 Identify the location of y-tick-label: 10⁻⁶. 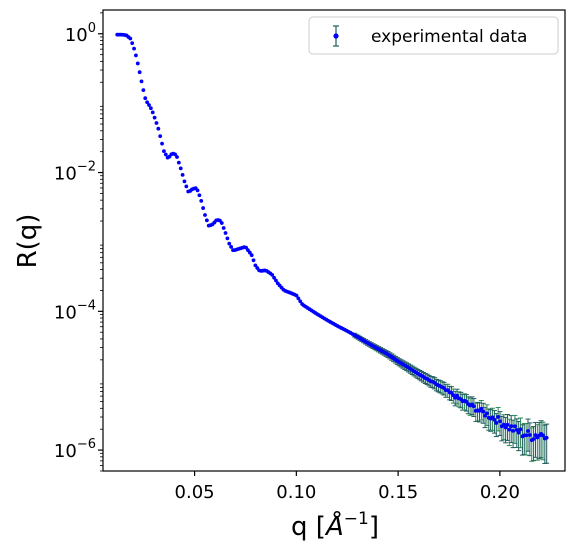
(75, 449).